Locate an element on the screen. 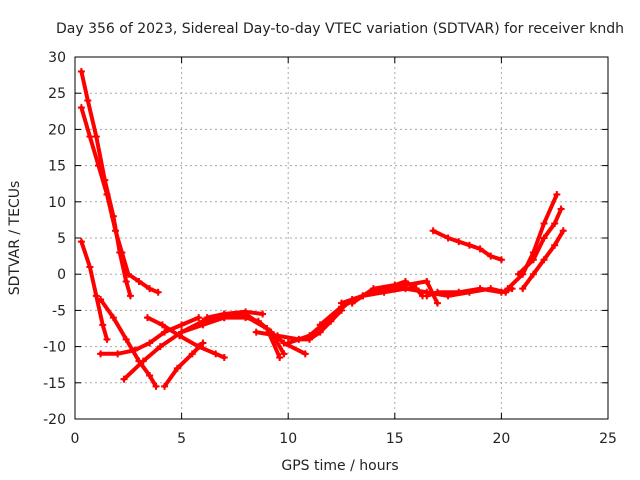 Image resolution: width=640 pixels, height=480 pixels. x-tick-label: 5 is located at coordinates (181, 439).